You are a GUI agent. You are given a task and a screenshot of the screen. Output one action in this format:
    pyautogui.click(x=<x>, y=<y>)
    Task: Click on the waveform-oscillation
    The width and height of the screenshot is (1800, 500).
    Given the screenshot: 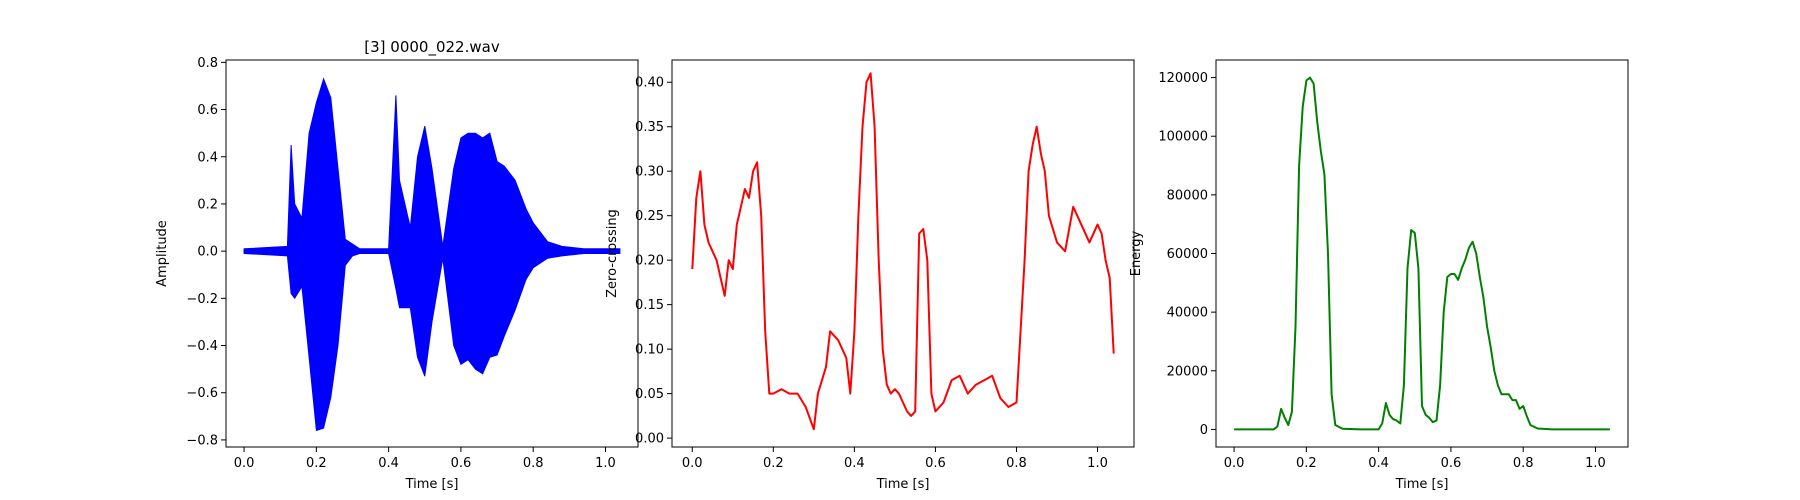 What is the action you would take?
    pyautogui.click(x=431, y=256)
    